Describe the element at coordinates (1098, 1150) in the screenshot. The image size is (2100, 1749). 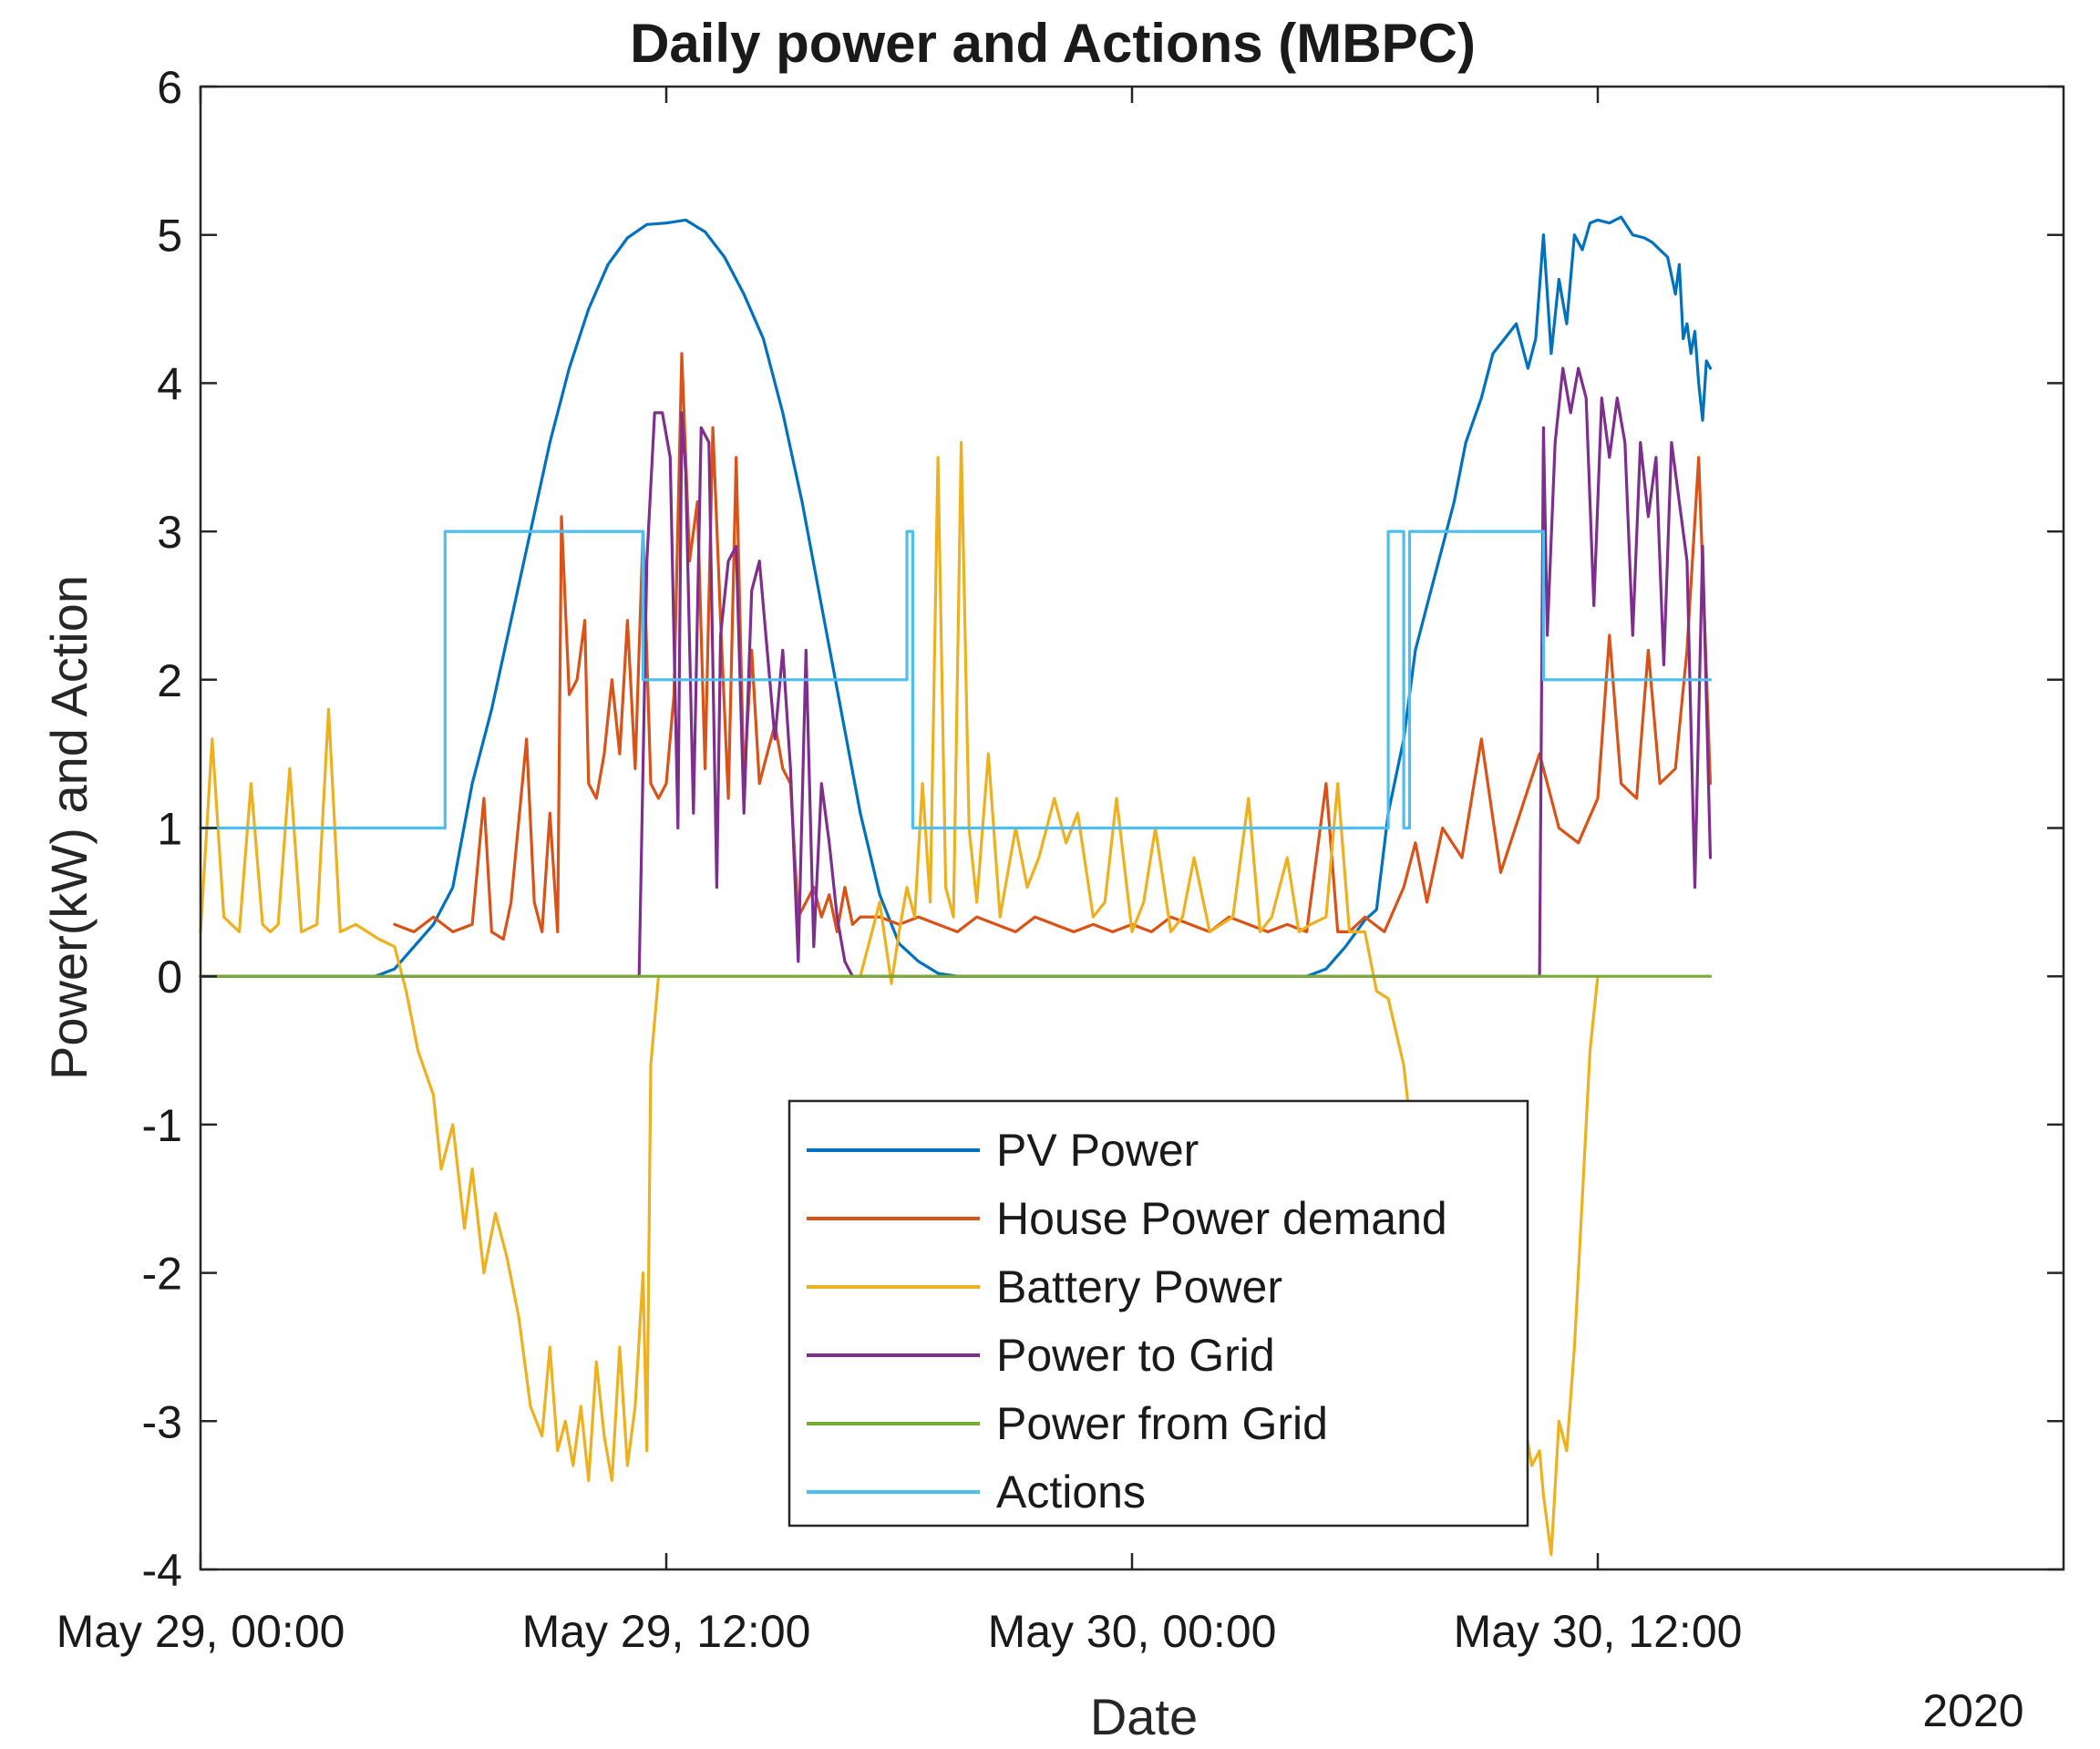
I see `legend-entry-label: PV Power` at that location.